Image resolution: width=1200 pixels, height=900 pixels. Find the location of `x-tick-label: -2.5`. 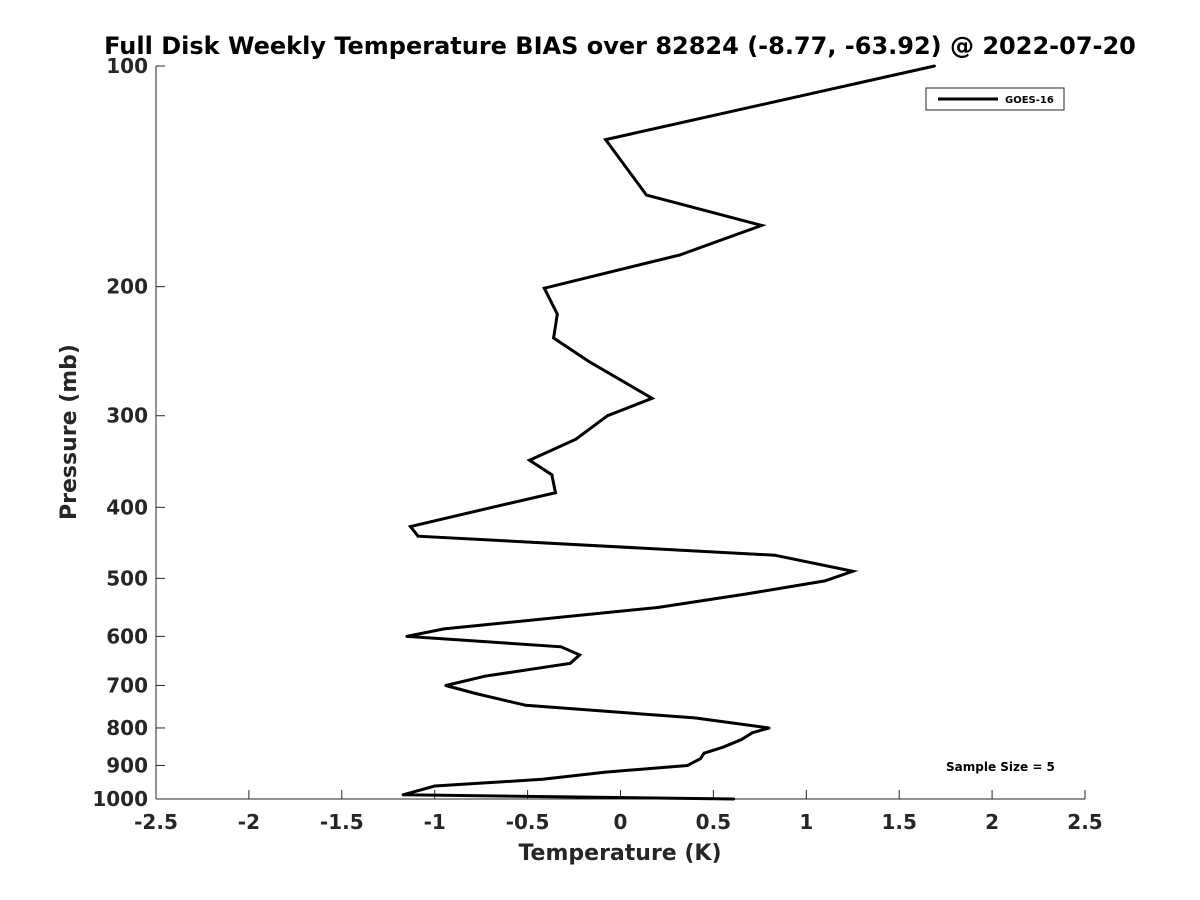

x-tick-label: -2.5 is located at coordinates (156, 822).